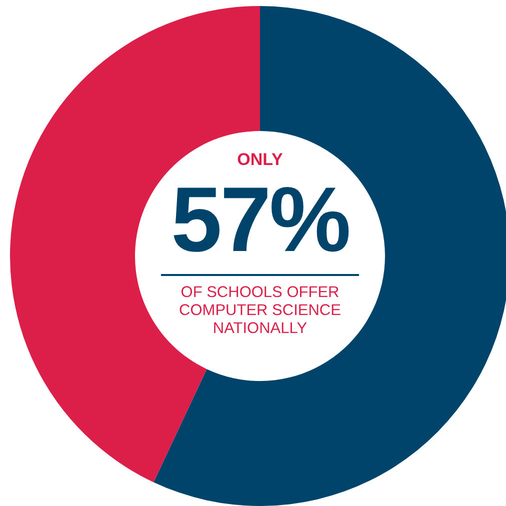  I want to click on text: ONLY, so click(260, 160).